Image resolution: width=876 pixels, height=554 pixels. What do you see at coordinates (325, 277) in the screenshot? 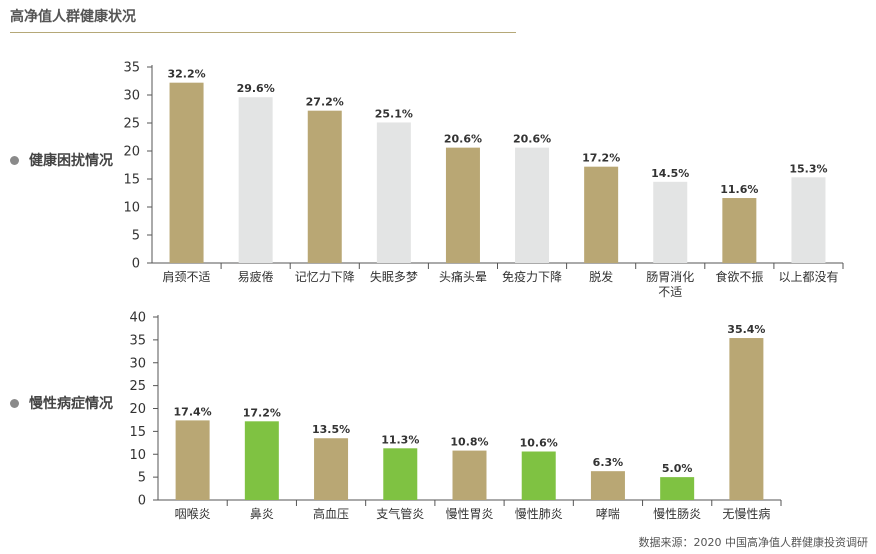
I see `x-category-label: 记忆力下降` at bounding box center [325, 277].